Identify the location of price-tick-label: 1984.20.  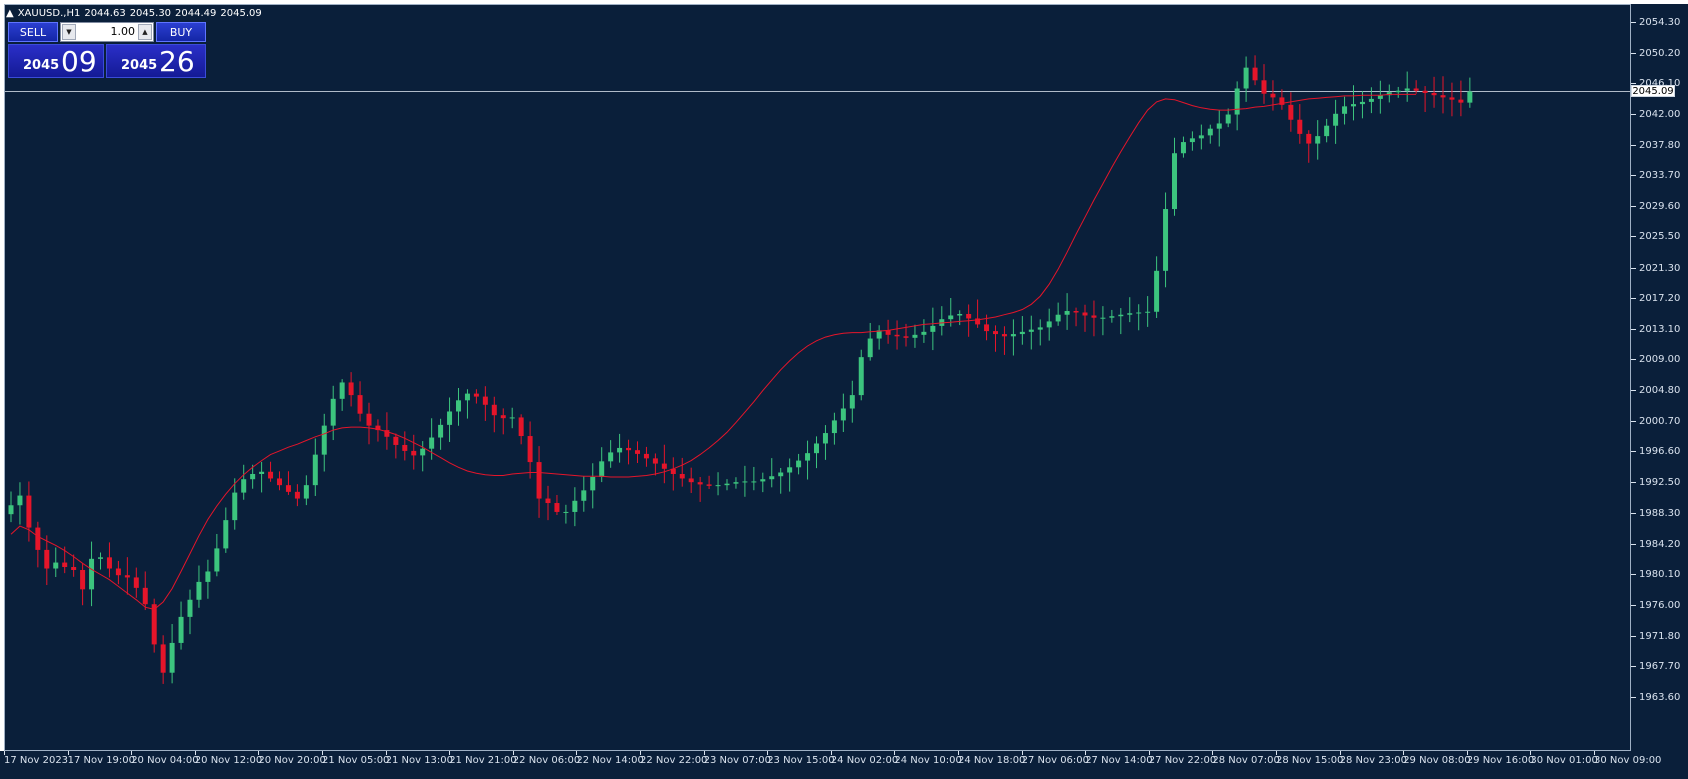
(1660, 544).